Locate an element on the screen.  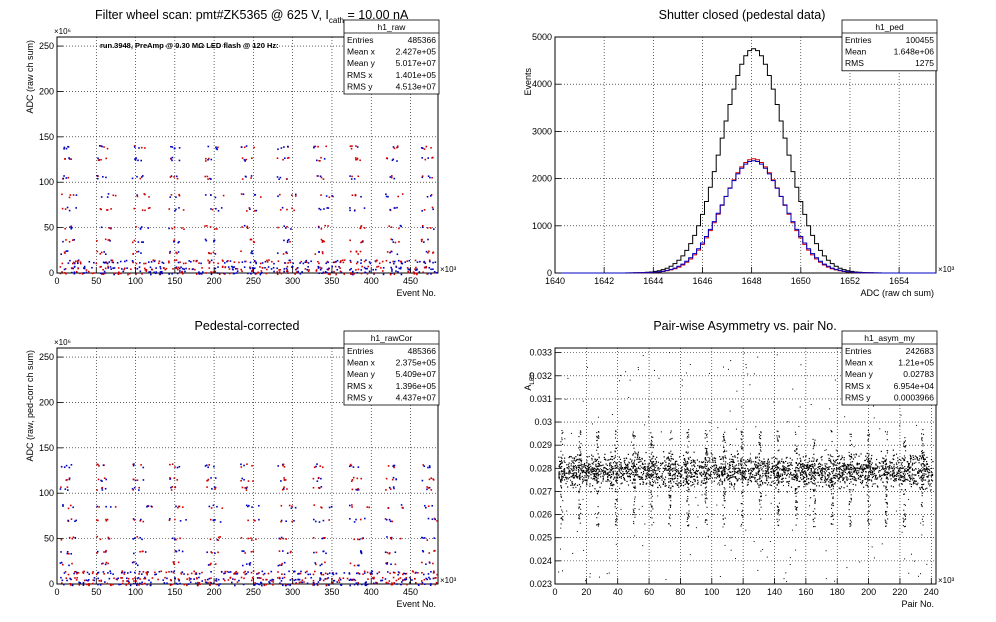
stats-row-label: Mean is located at coordinates (856, 52).